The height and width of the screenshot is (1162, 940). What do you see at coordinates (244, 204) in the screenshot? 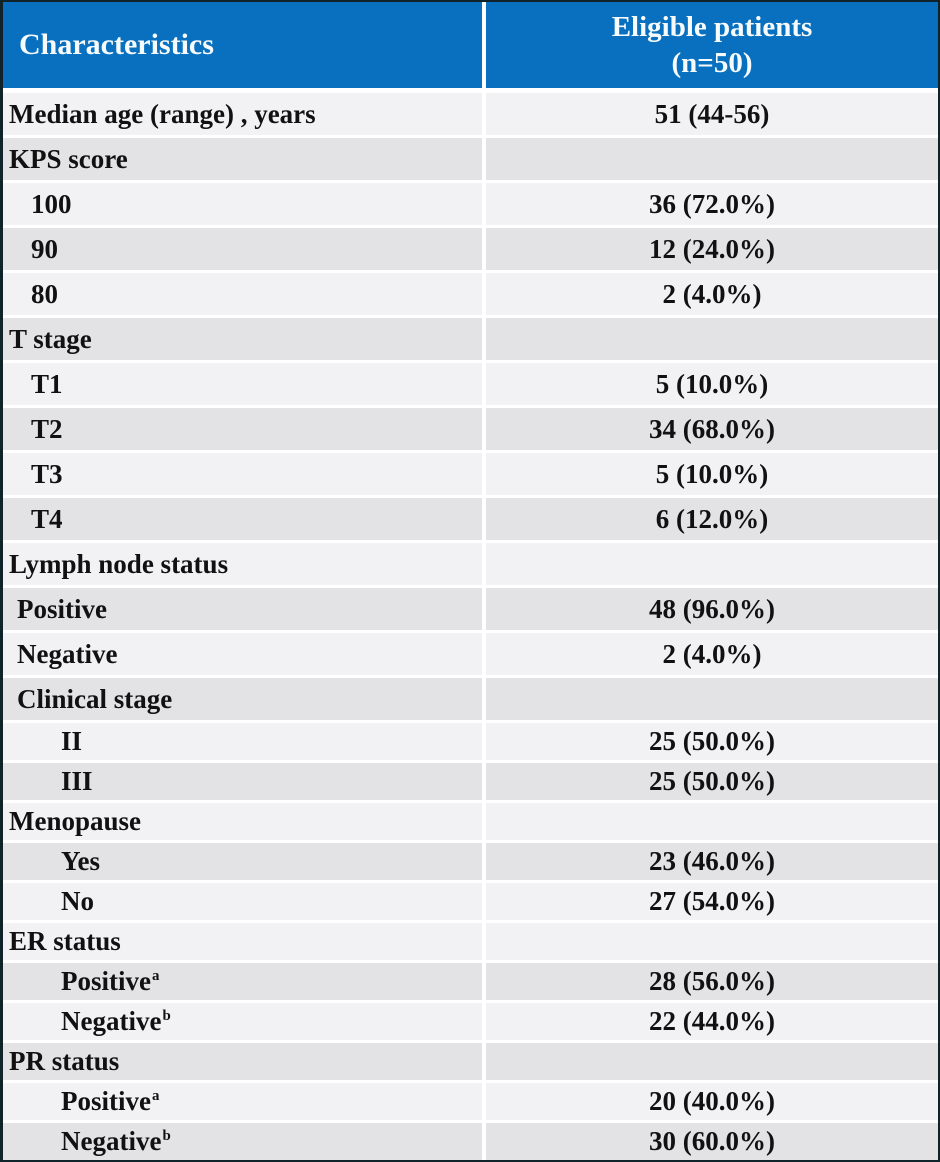
I see `row-label-cell: 100` at bounding box center [244, 204].